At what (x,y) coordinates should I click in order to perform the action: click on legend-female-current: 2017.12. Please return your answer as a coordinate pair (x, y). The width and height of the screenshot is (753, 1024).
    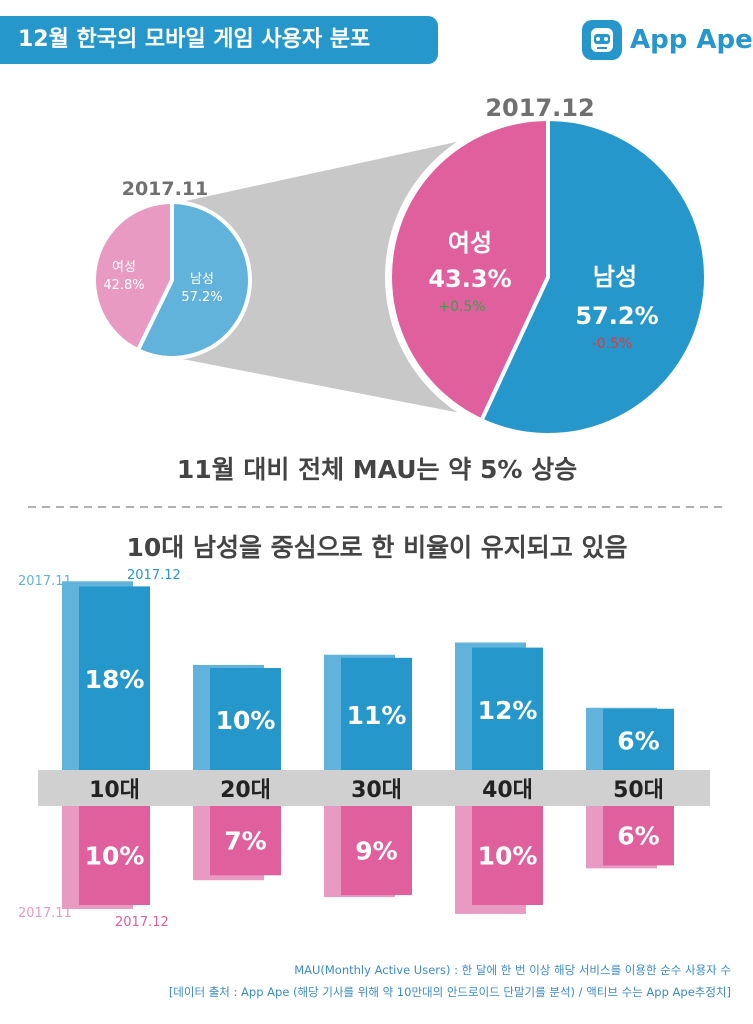
    Looking at the image, I should click on (142, 922).